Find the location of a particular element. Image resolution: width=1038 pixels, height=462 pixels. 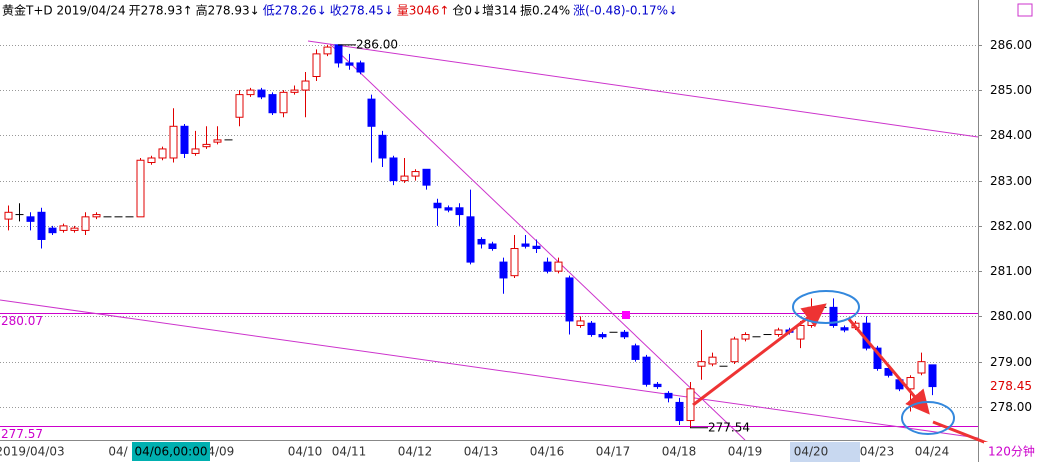

header-item: 振0.24% is located at coordinates (545, 11).